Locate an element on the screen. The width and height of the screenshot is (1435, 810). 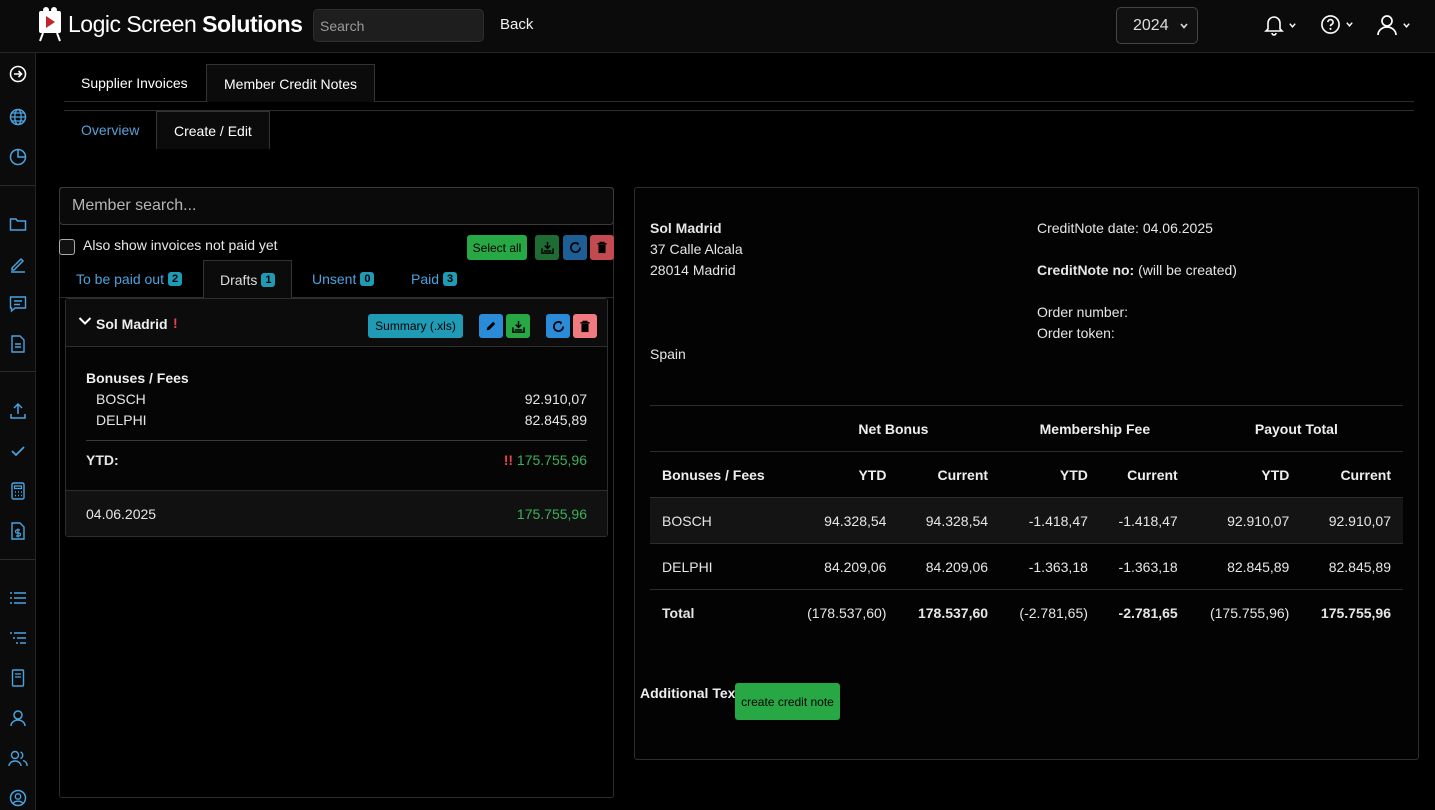
globe-icon is located at coordinates (18, 117).